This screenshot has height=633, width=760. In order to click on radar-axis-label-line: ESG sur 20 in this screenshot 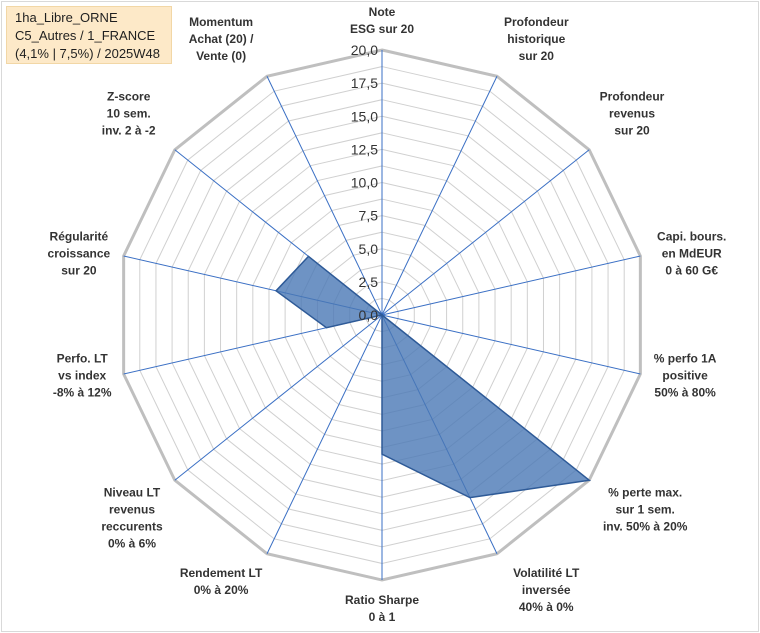, I will do `click(382, 29)`.